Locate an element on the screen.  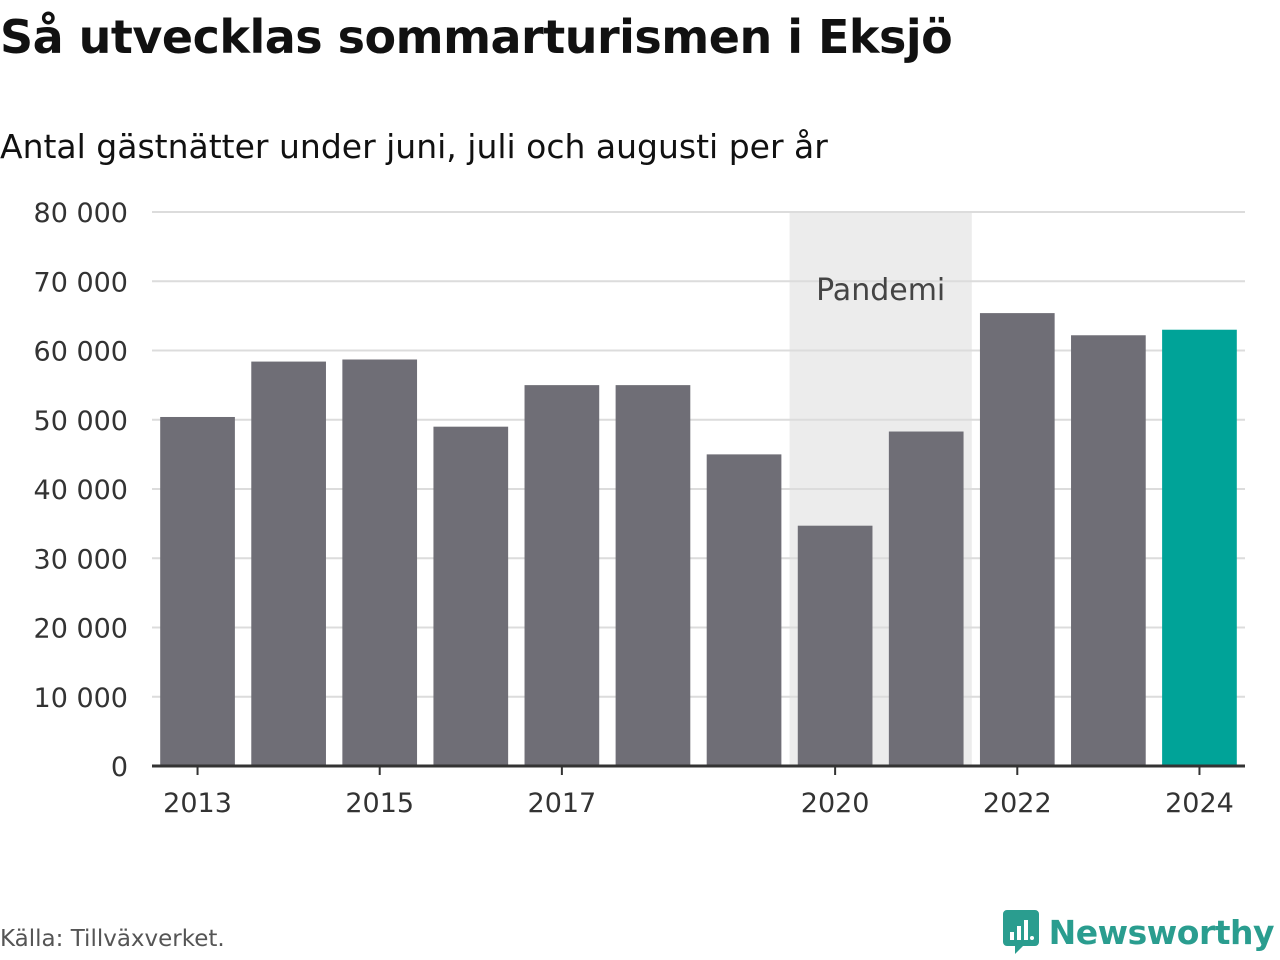
bar-2021 is located at coordinates (926, 598).